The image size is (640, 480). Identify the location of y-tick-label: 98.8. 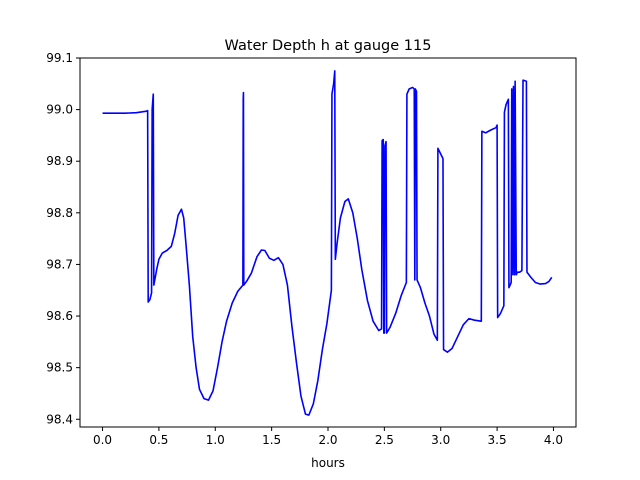
(59, 213).